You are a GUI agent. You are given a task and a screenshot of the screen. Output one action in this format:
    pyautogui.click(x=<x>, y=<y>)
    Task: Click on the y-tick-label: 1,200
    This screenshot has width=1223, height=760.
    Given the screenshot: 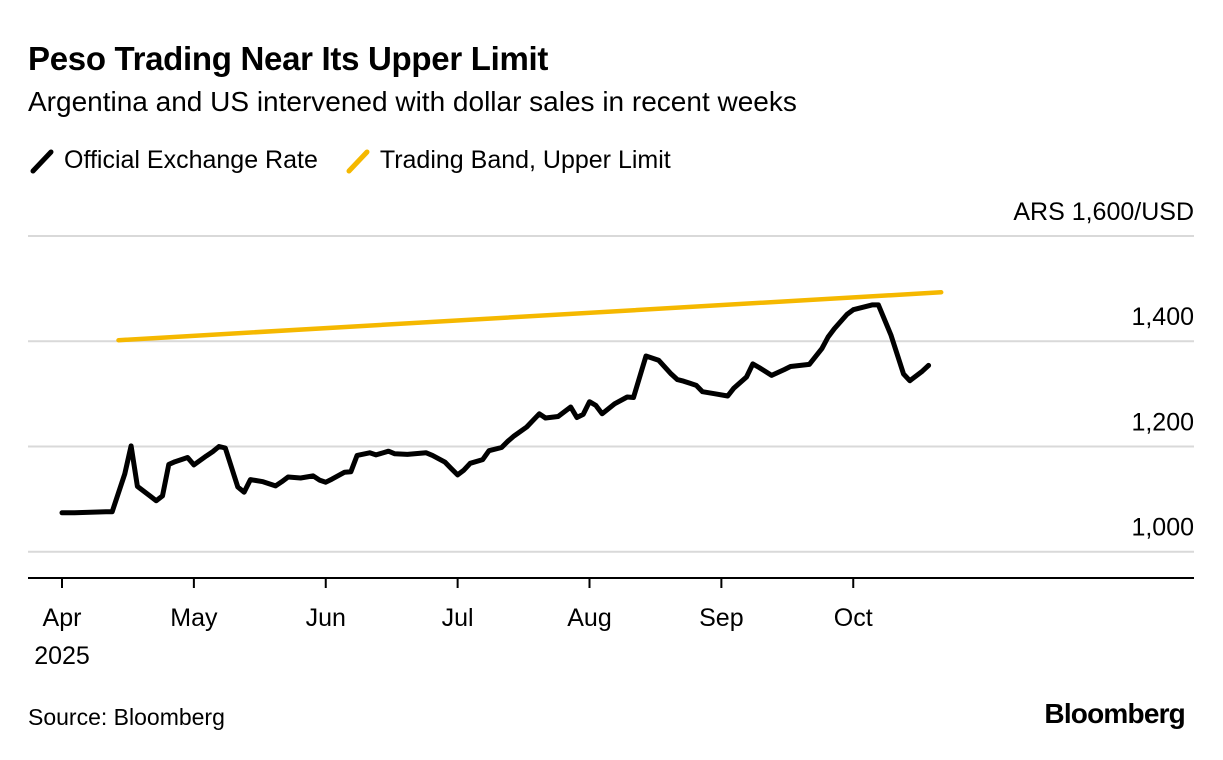 What is the action you would take?
    pyautogui.click(x=1162, y=422)
    